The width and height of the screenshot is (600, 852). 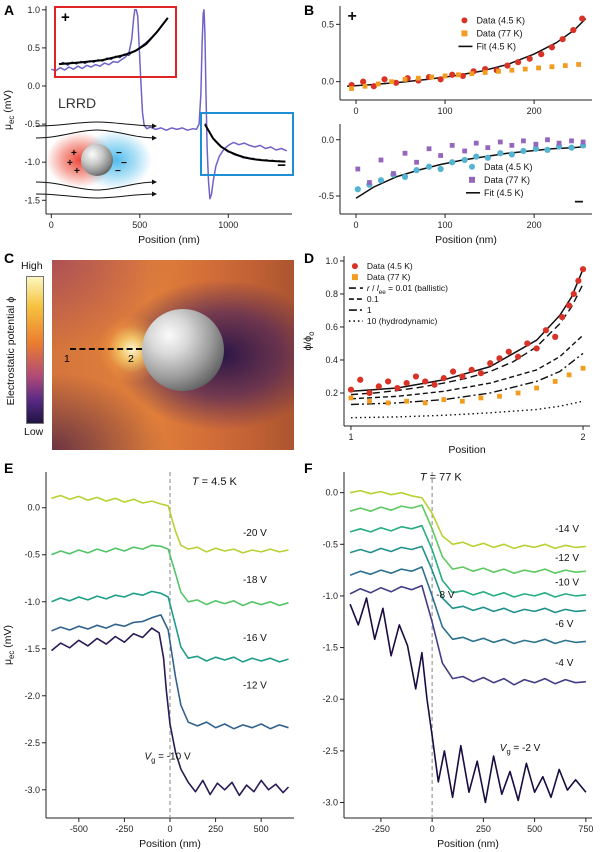 I want to click on svg-text: -500, so click(x=79, y=829).